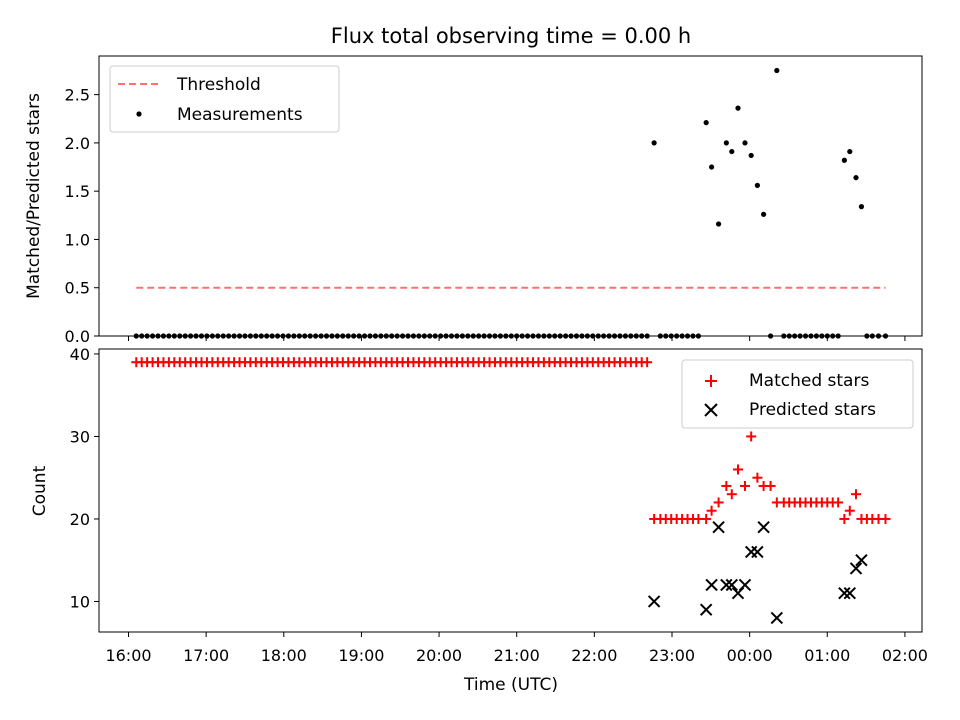 This screenshot has height=720, width=960. Describe the element at coordinates (439, 655) in the screenshot. I see `x-tick-label: 20:00` at that location.